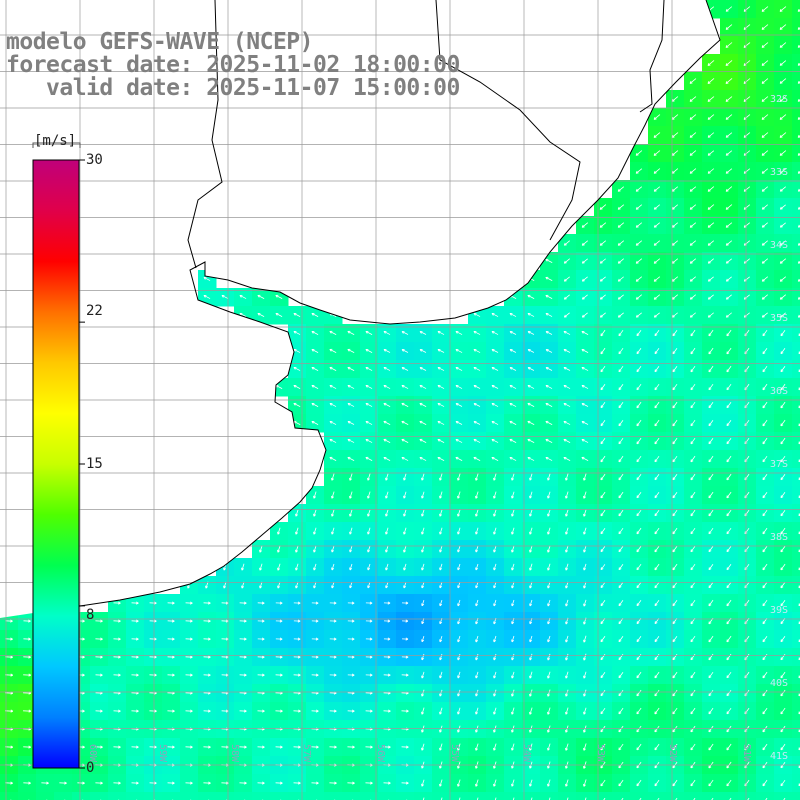  I want to click on lat-label-33s: 33S, so click(779, 172).